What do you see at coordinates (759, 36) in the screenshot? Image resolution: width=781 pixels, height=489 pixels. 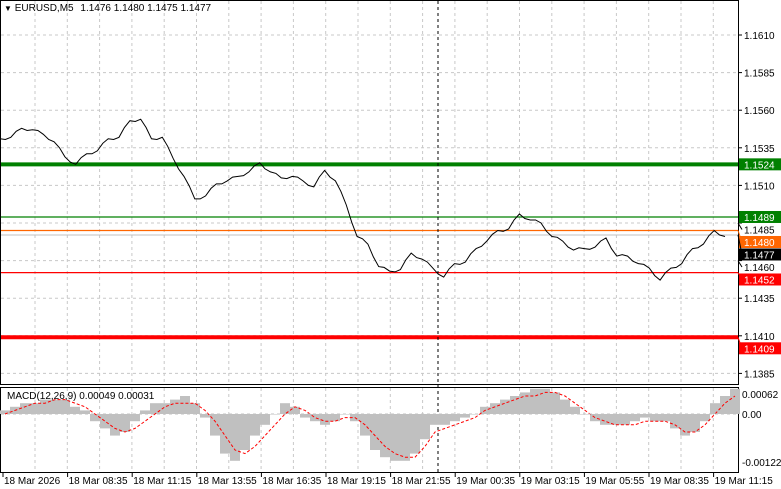 I see `price-tick-label: 1.1610` at bounding box center [759, 36].